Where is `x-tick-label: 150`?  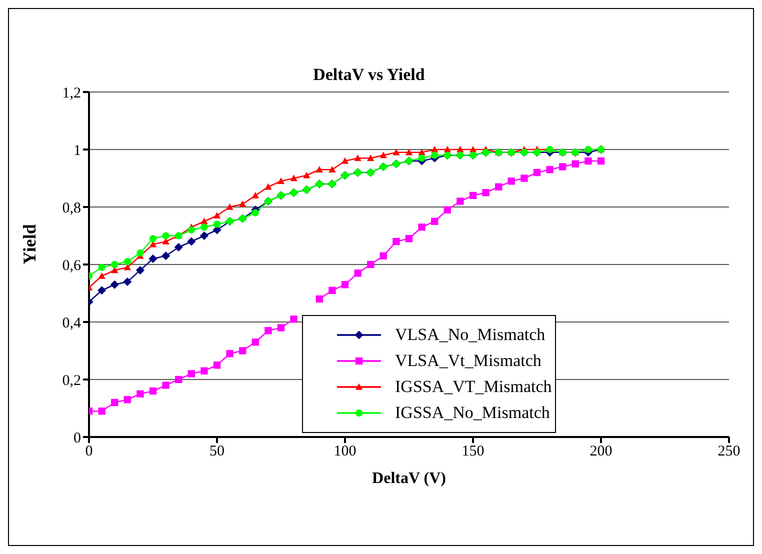 x-tick-label: 150 is located at coordinates (473, 452).